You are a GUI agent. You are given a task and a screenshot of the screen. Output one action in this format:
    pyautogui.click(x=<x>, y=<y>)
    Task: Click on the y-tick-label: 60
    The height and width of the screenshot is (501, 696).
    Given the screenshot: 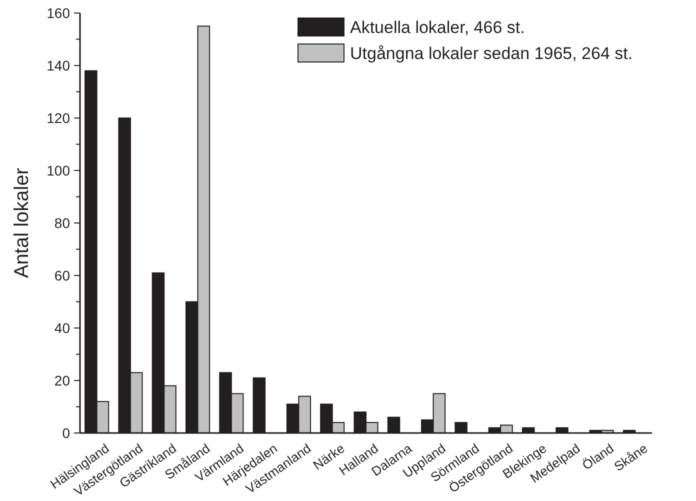 What is the action you would take?
    pyautogui.click(x=62, y=275)
    